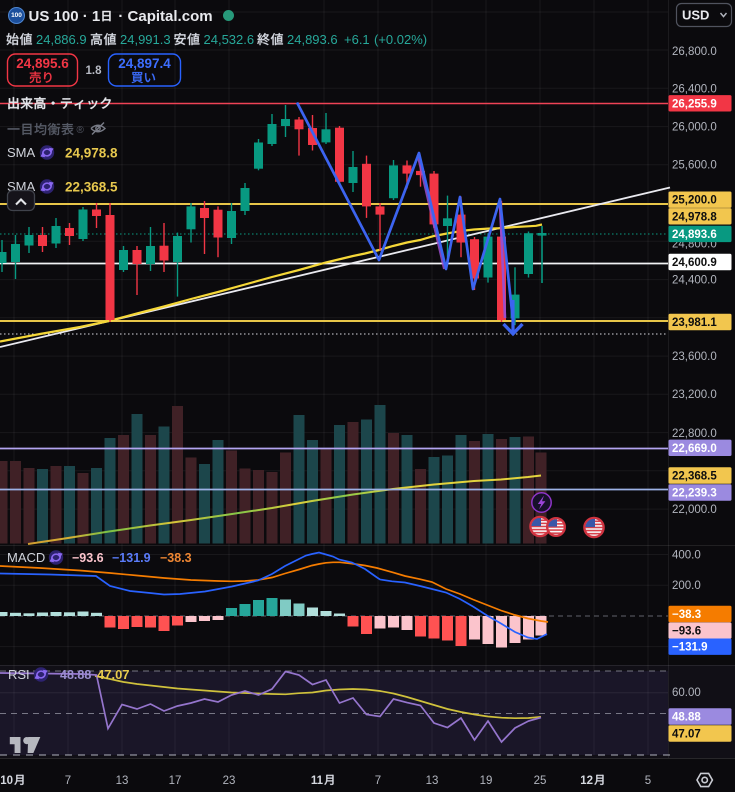 The image size is (735, 792). Describe the element at coordinates (694, 52) in the screenshot. I see `svg-text: 26,800.0` at that location.